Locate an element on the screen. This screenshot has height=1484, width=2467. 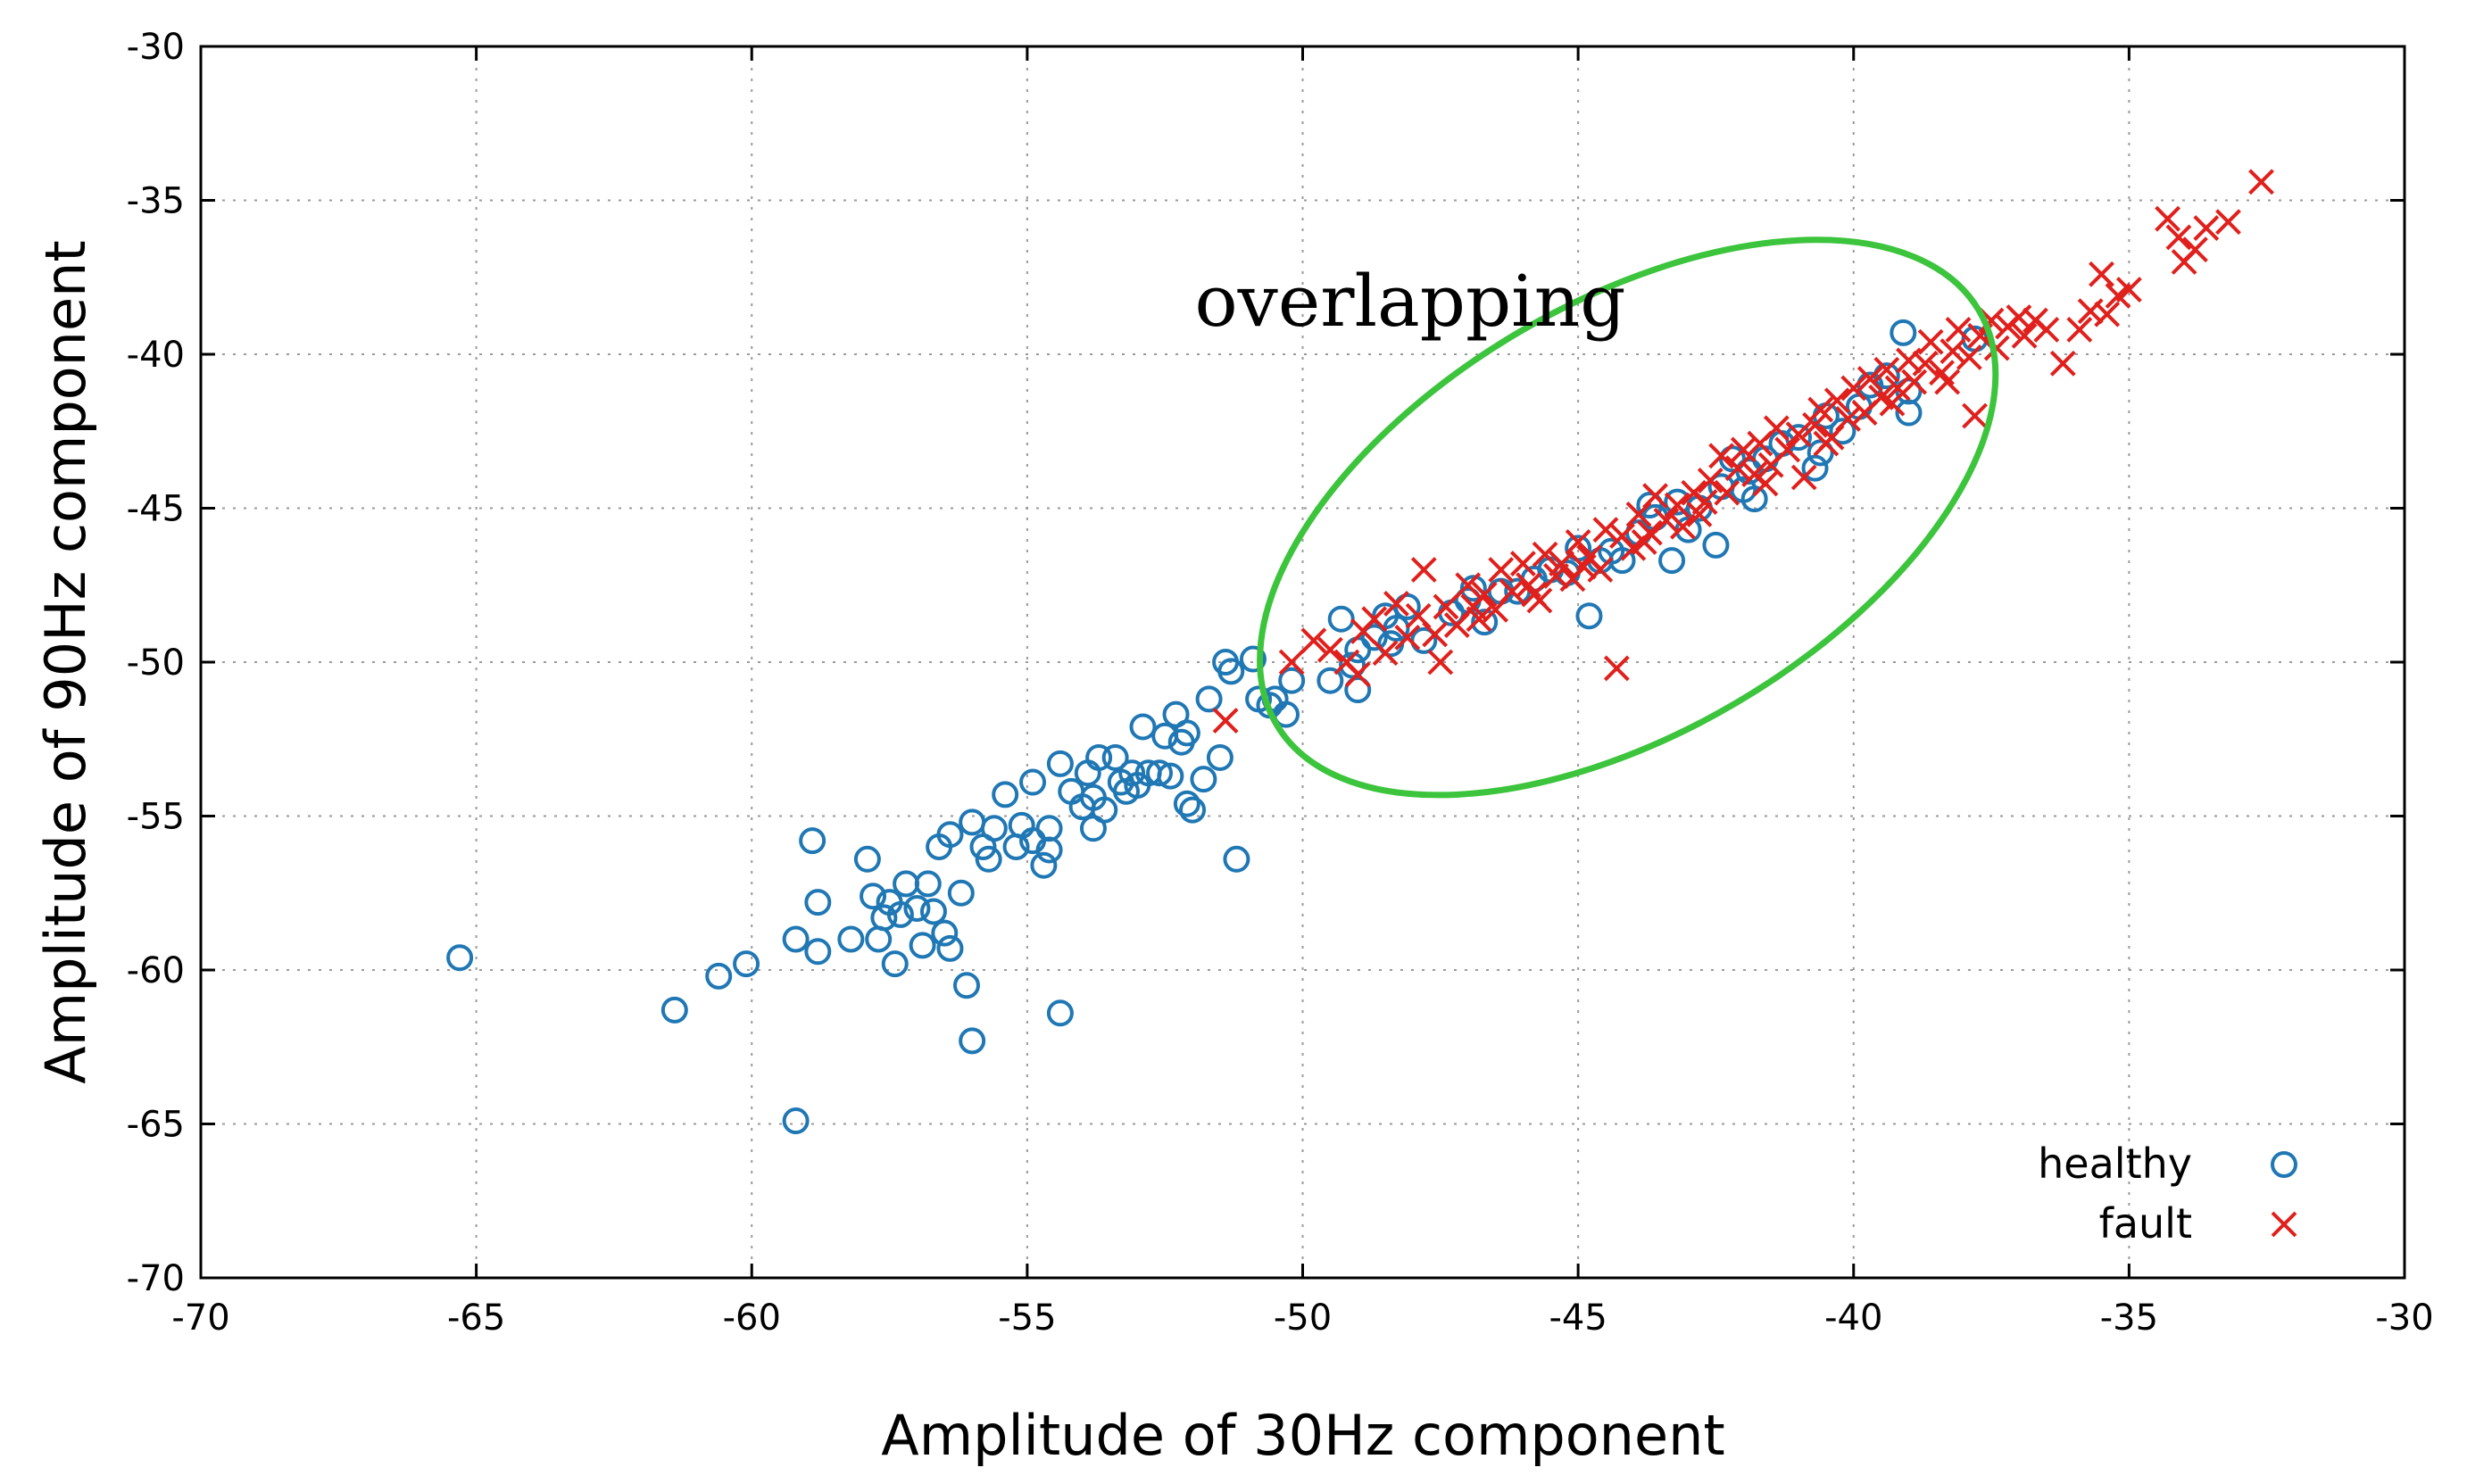
y-tick-label: -65 is located at coordinates (156, 1125).